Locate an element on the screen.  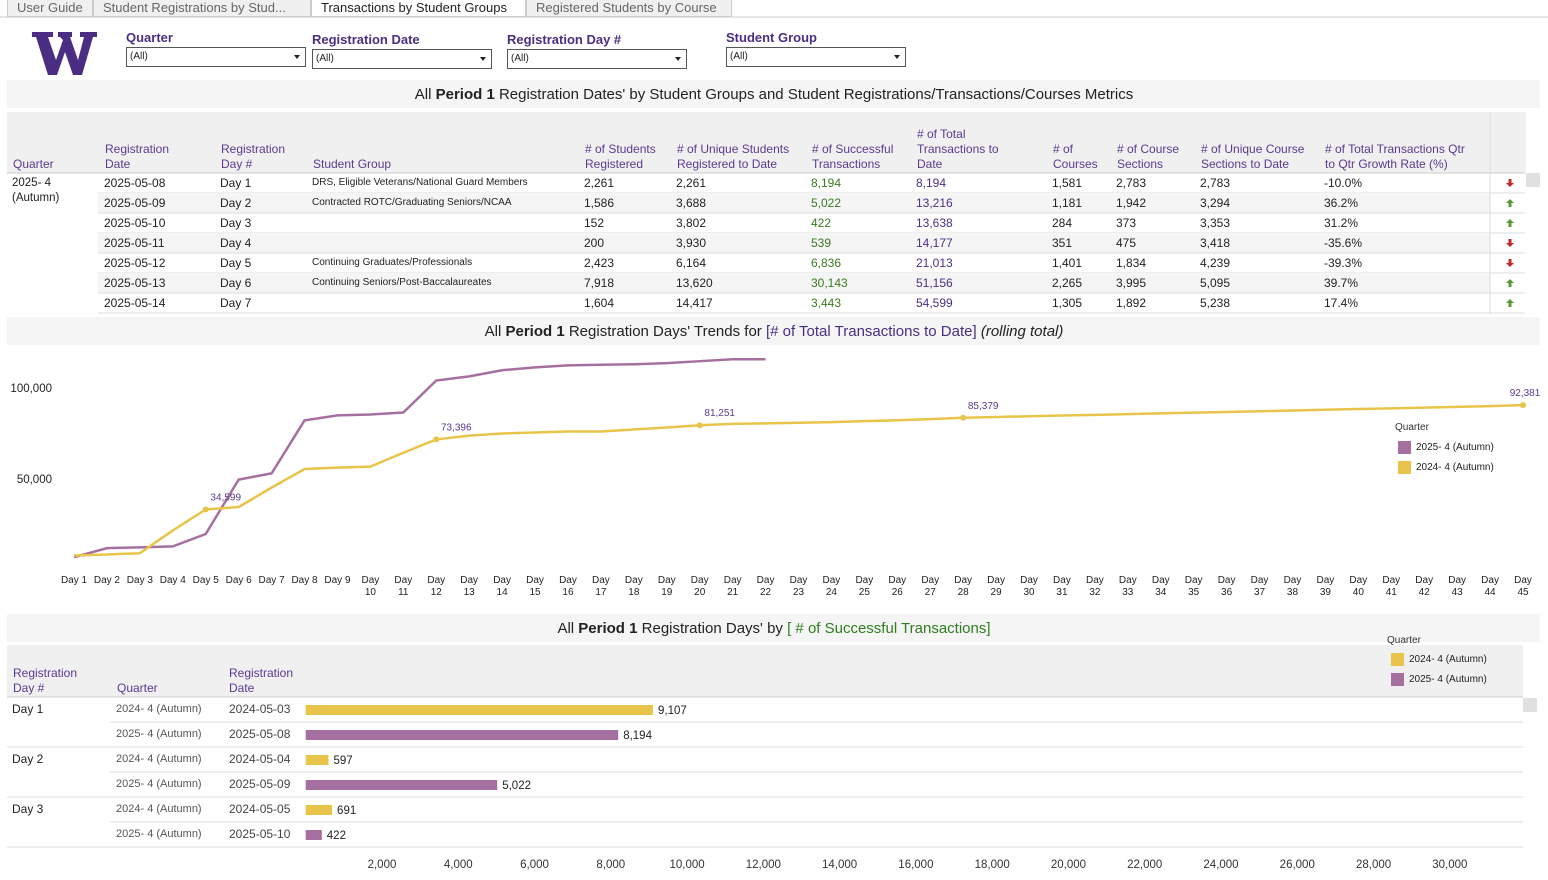
x-tick-label: 24,000 is located at coordinates (1220, 865).